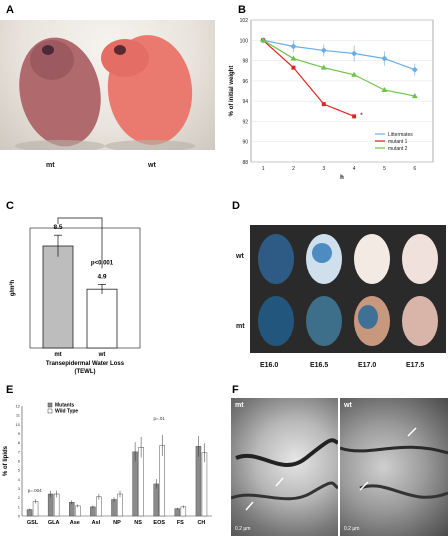 The width and height of the screenshot is (448, 541). What do you see at coordinates (245, 122) in the screenshot?
I see `y-tick-label: 92` at bounding box center [245, 122].